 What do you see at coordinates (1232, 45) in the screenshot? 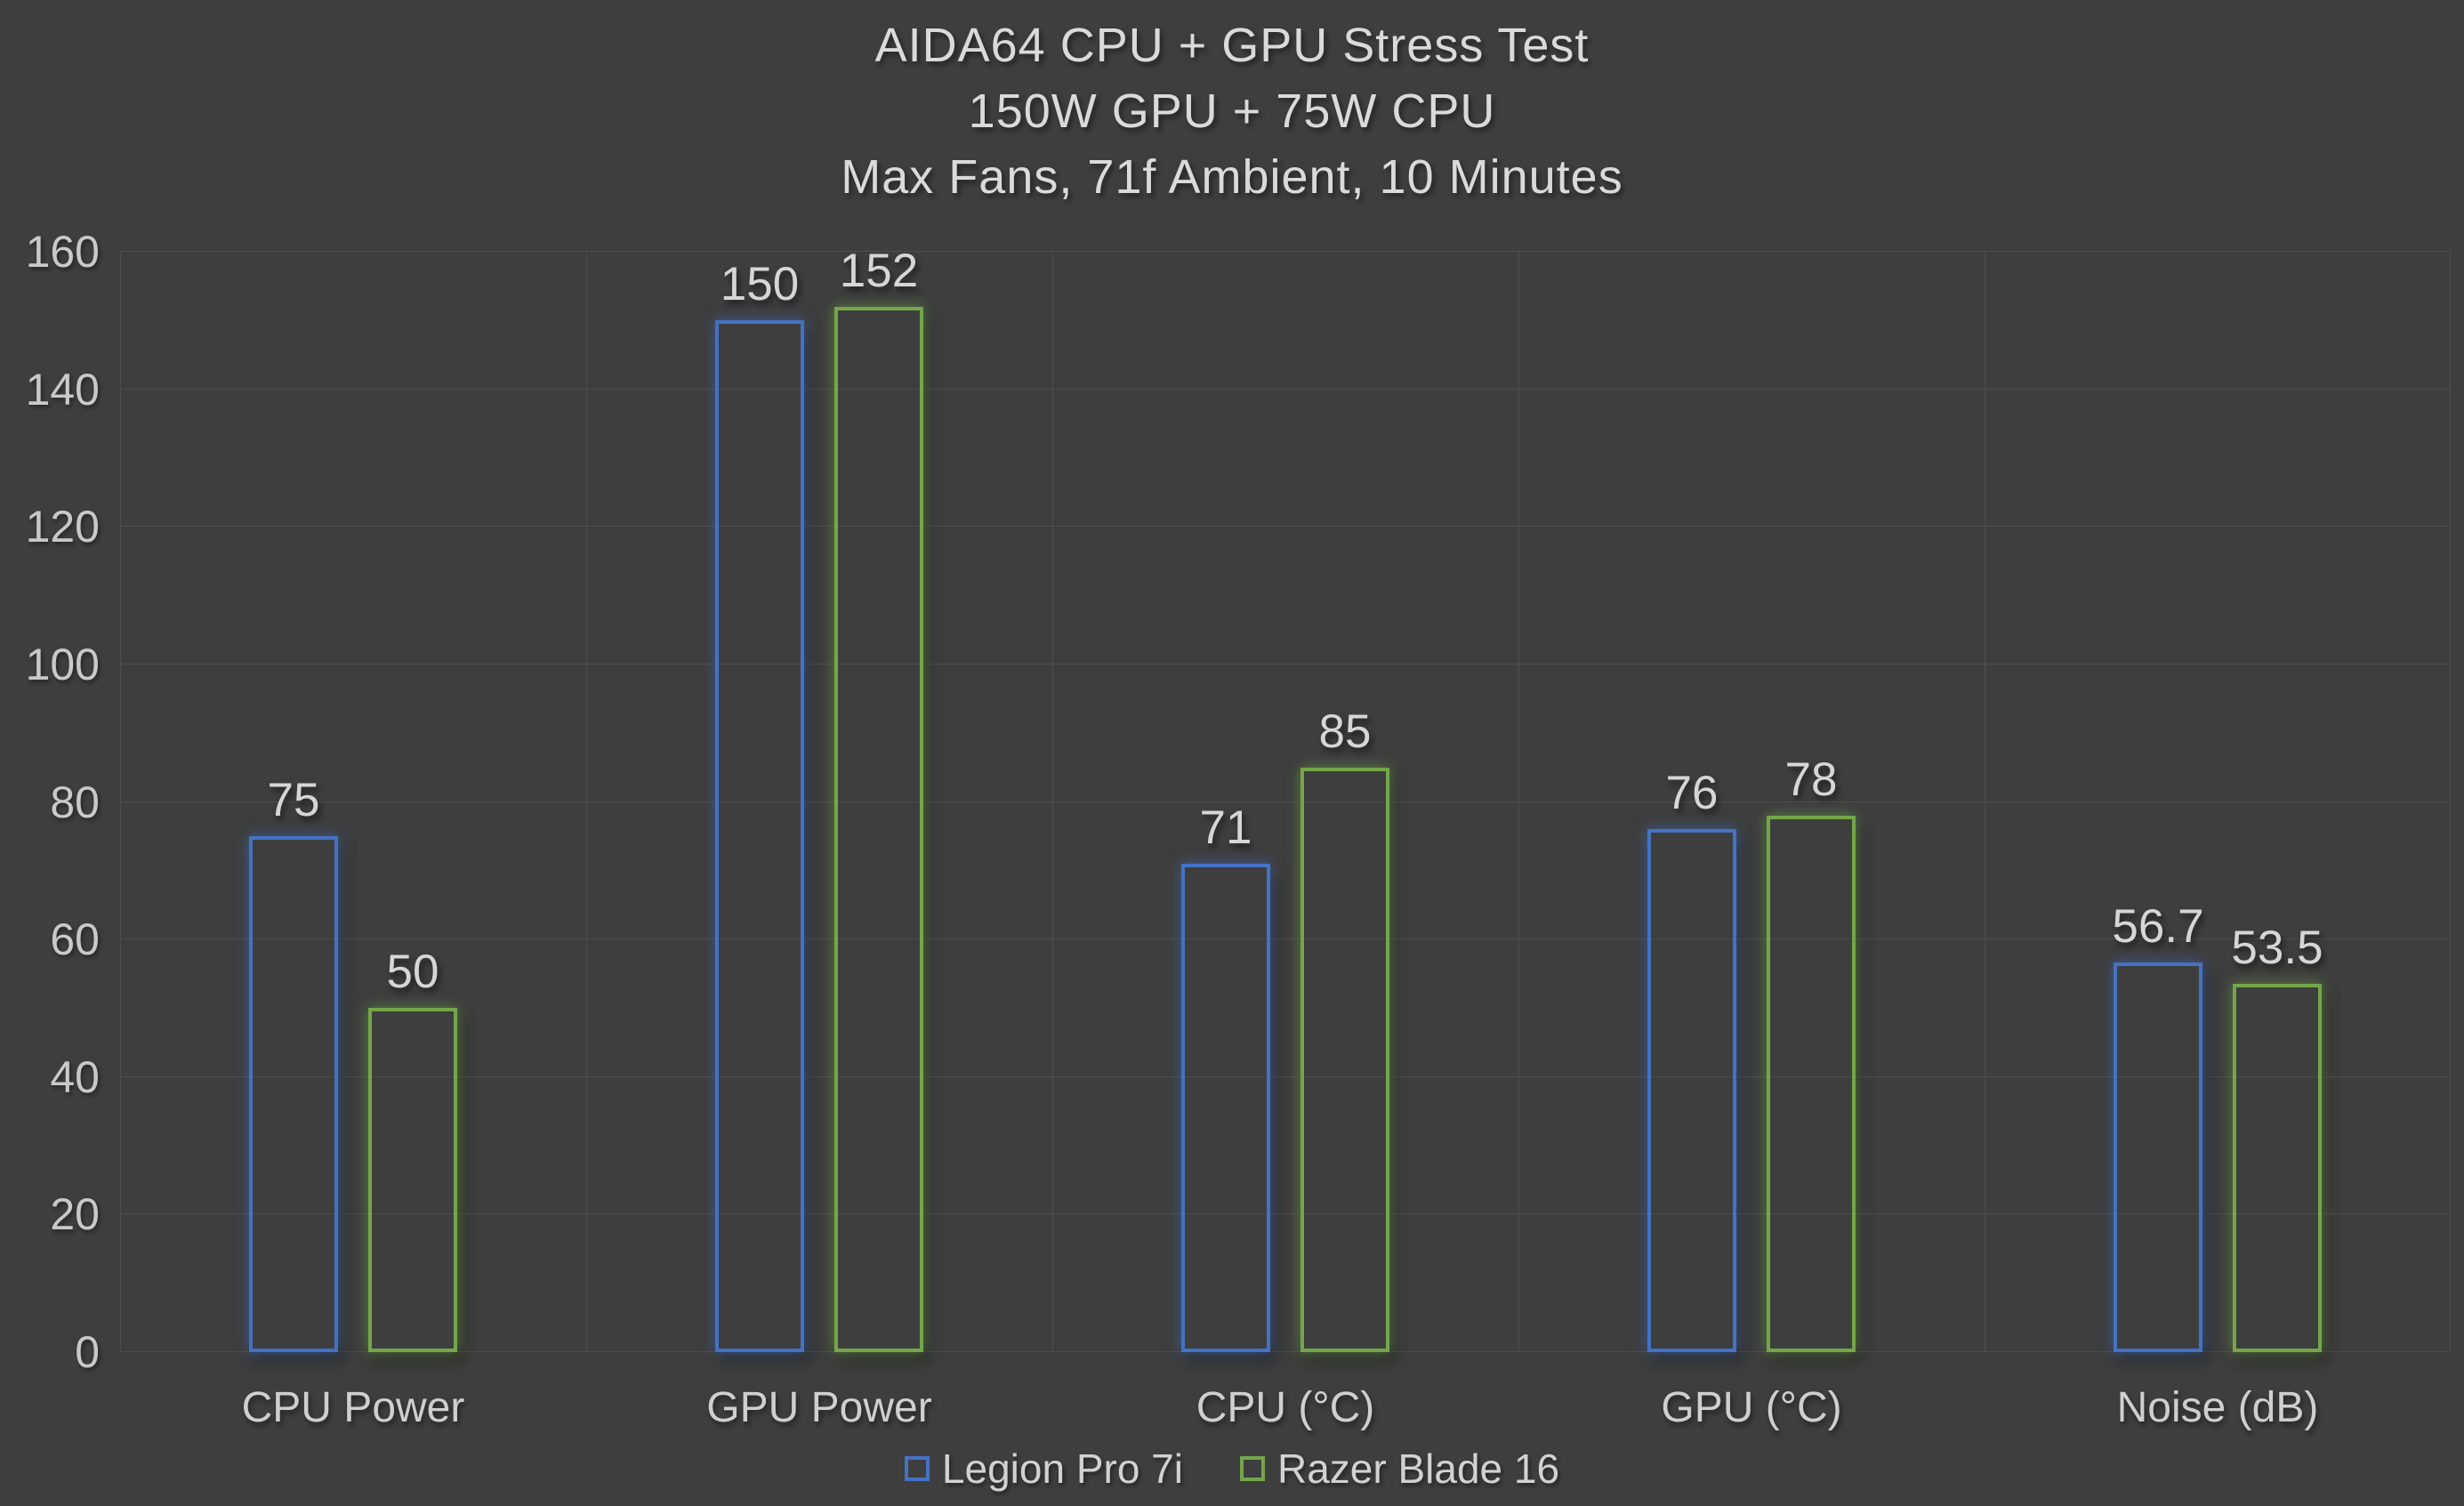
I see `chart-title-line-1: AIDA64 CPU + GPU Stress Test` at bounding box center [1232, 45].